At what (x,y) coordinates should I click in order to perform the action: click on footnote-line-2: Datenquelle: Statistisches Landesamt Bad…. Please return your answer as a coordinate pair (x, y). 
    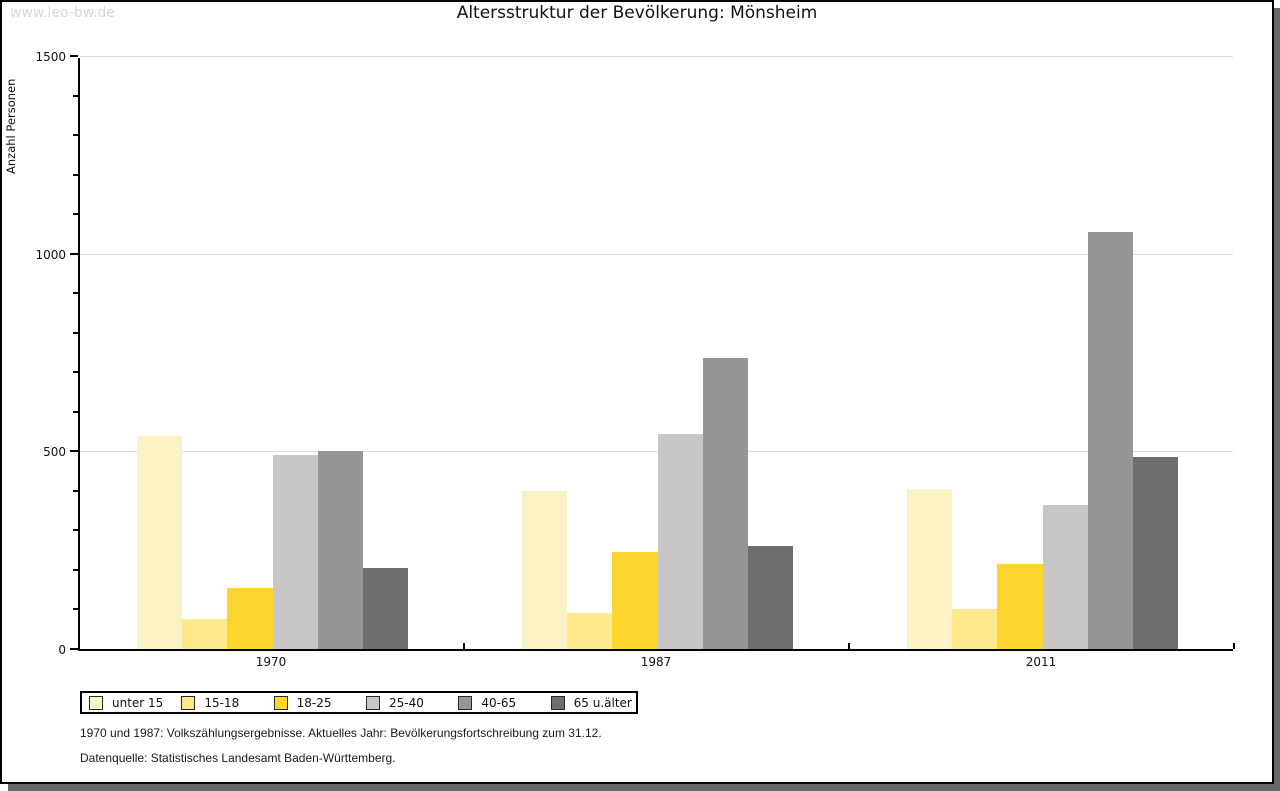
    Looking at the image, I should click on (238, 758).